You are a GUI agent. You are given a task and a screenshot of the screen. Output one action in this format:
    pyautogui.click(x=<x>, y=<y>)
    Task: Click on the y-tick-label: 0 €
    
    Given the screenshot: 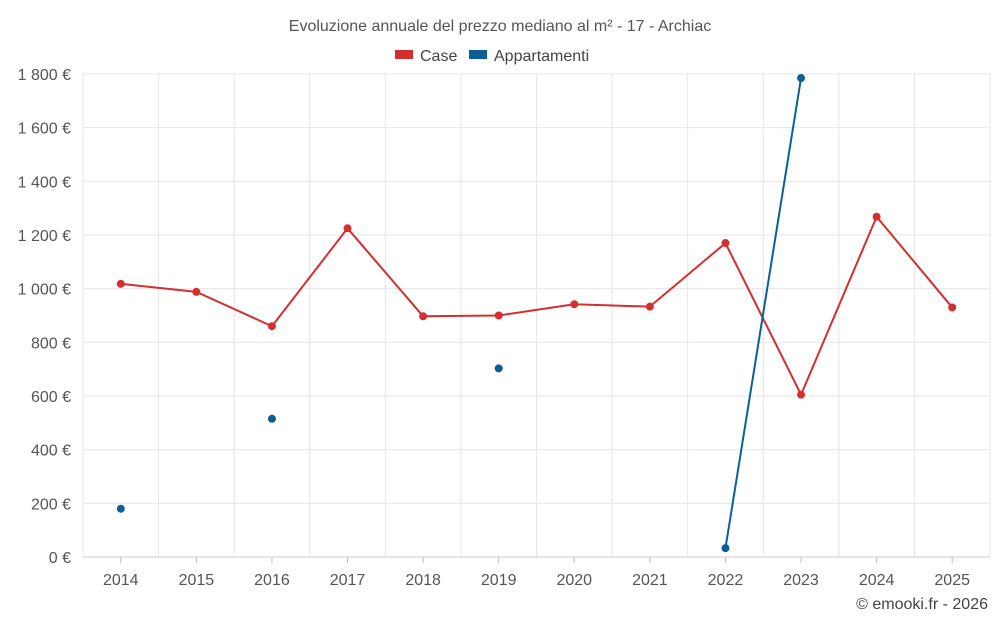 What is the action you would take?
    pyautogui.click(x=60, y=558)
    